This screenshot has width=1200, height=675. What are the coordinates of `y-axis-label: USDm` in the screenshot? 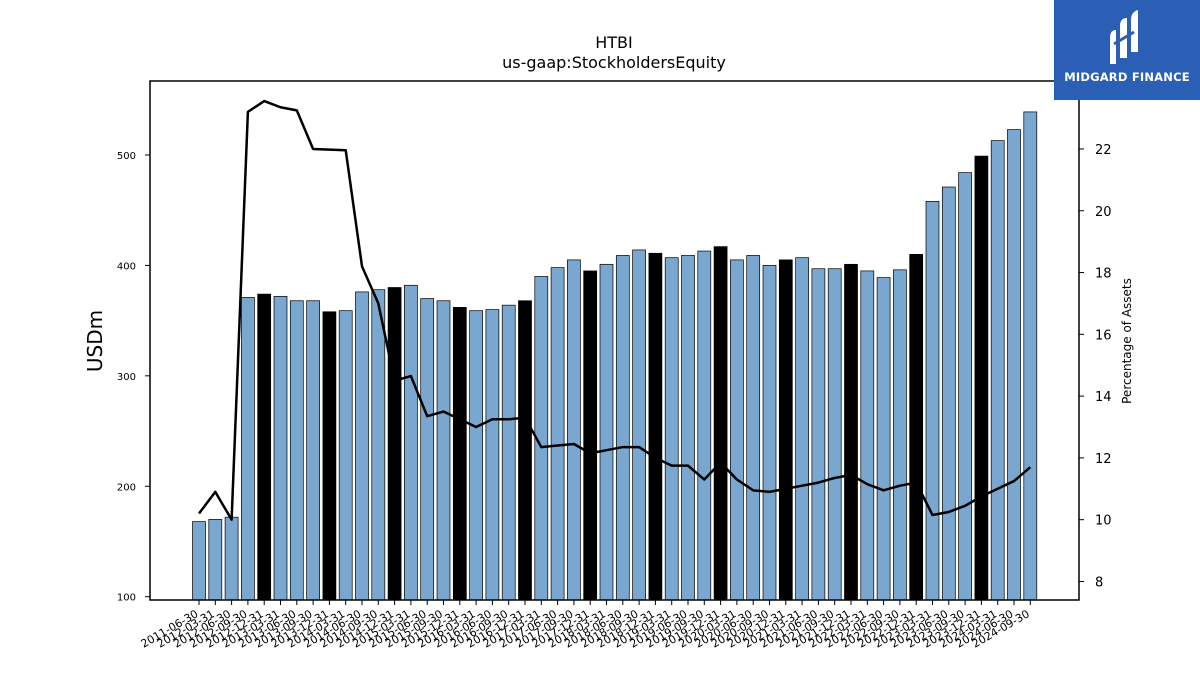 It's located at (95, 341).